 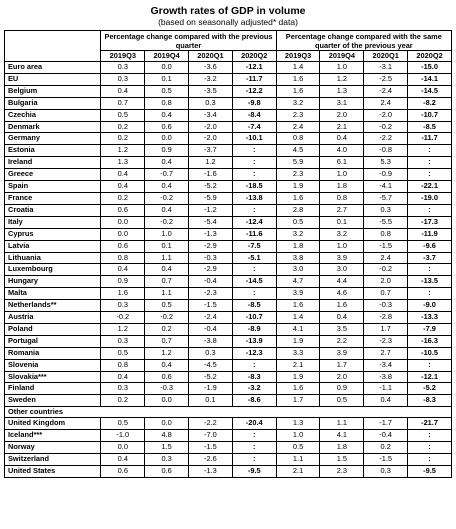 What do you see at coordinates (254, 282) in the screenshot?
I see `table-cell: -14.5` at bounding box center [254, 282].